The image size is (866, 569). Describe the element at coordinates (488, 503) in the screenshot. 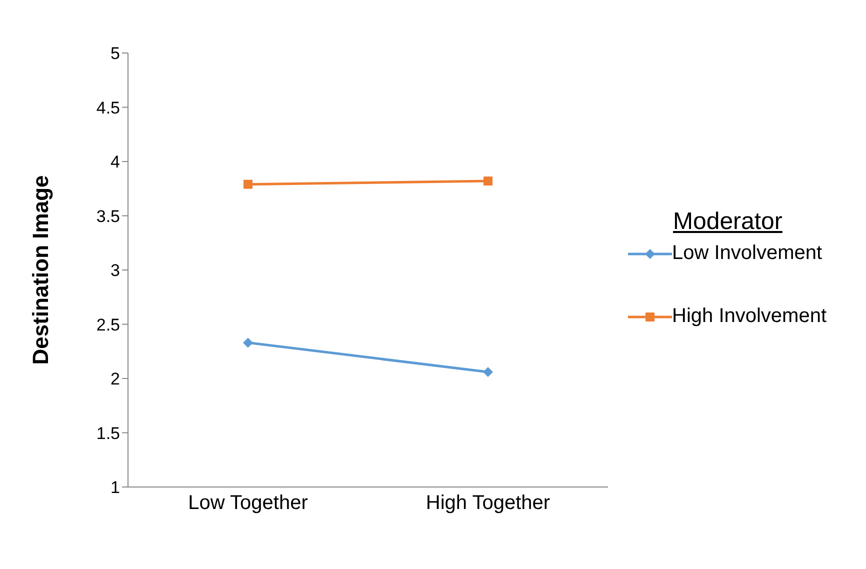

I see `x-tick-label: High Together` at that location.